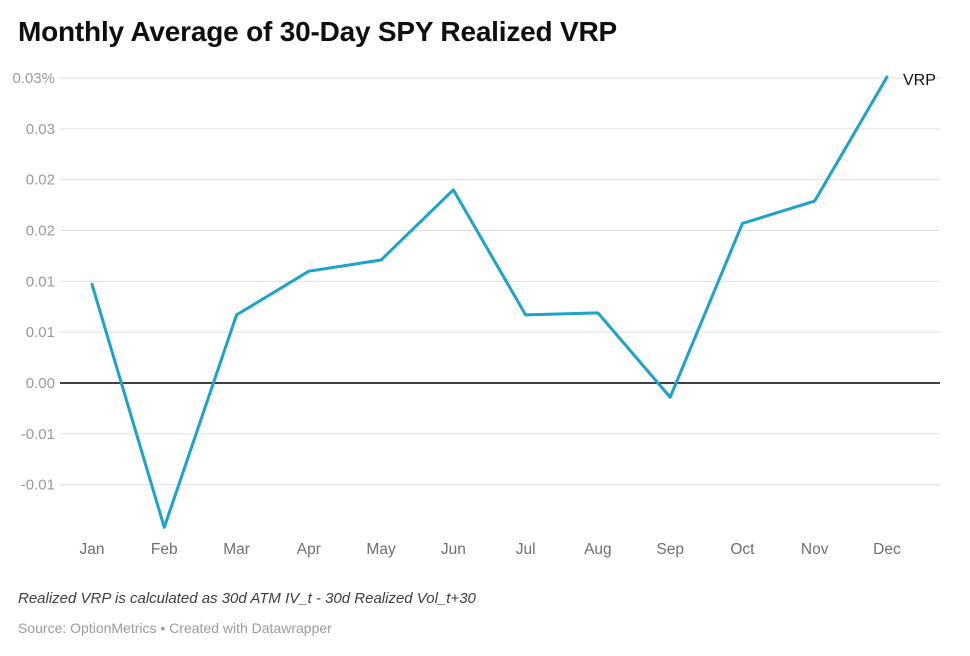 The image size is (970, 656). I want to click on x-tick-label: Oct, so click(742, 549).